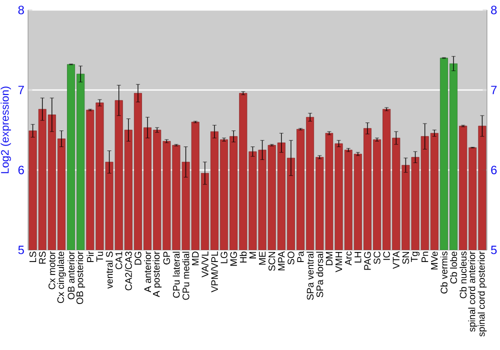 The image size is (500, 350). What do you see at coordinates (348, 258) in the screenshot?
I see `x-tick-label: Arc` at bounding box center [348, 258].